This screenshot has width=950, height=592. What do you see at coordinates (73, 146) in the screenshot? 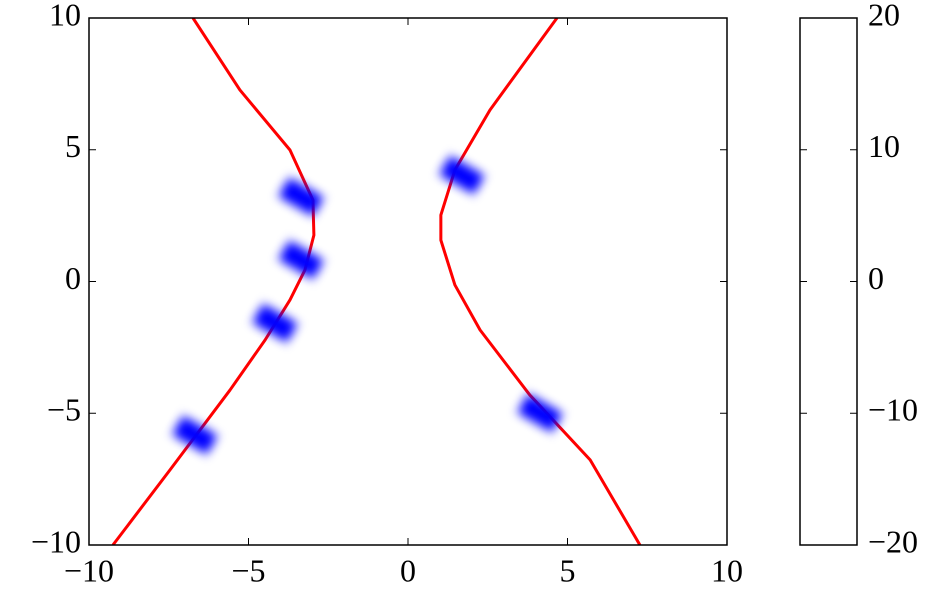
I see `y-tick-label: 5` at bounding box center [73, 146].